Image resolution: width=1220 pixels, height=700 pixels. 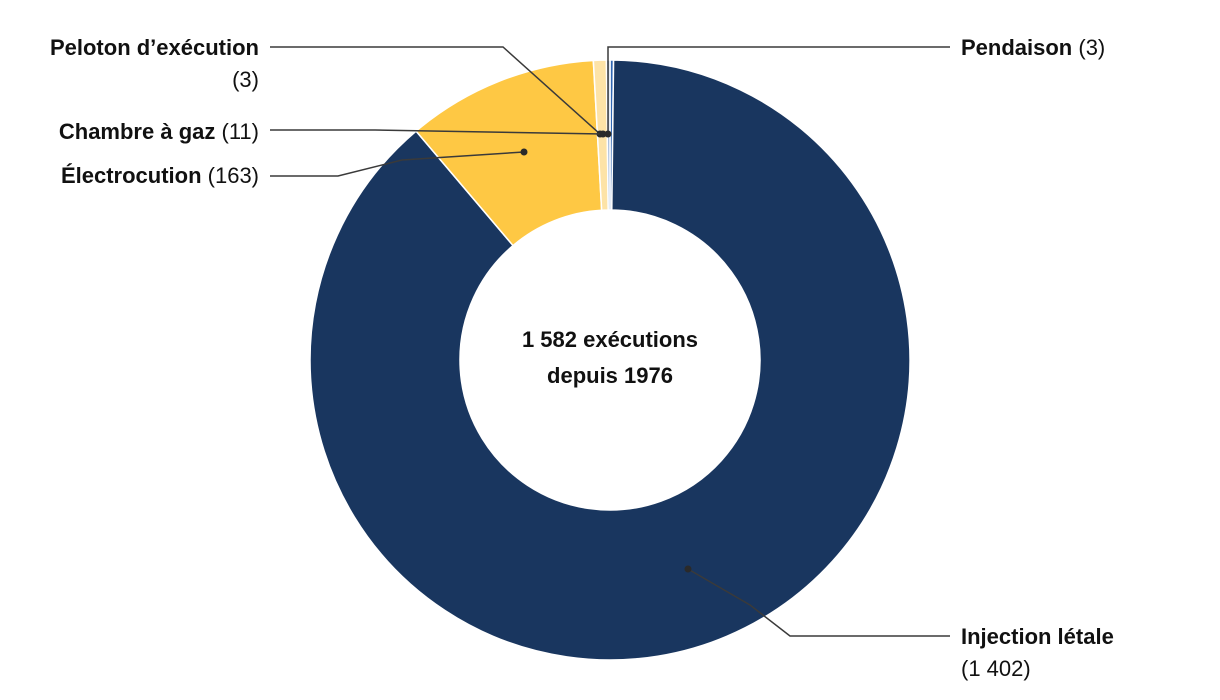 What do you see at coordinates (610, 339) in the screenshot?
I see `center-text-line-1: 1 582 exécutions` at bounding box center [610, 339].